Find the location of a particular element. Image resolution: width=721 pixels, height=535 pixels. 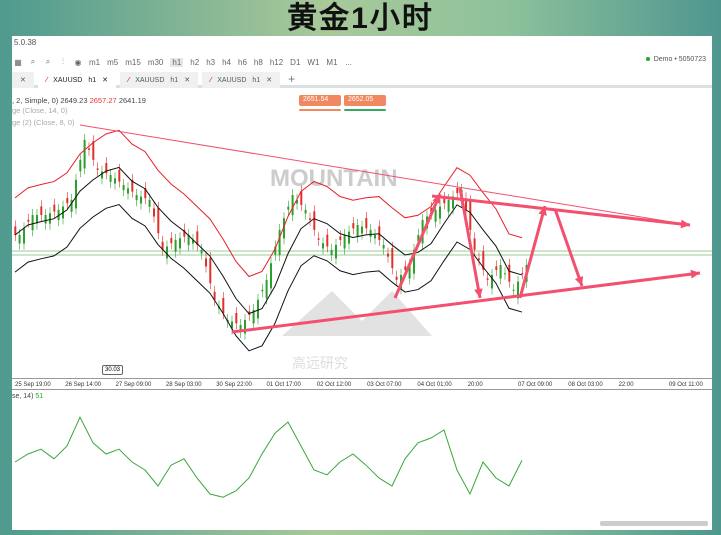

tf-h4: h4 is located at coordinates (226, 62).